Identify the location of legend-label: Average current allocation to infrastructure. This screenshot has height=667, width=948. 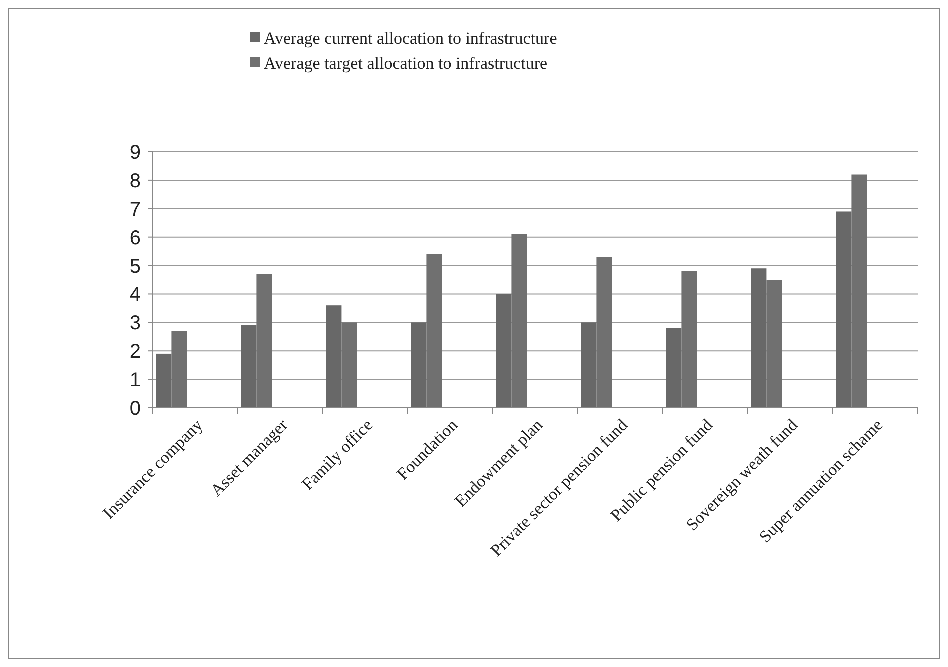
(411, 38).